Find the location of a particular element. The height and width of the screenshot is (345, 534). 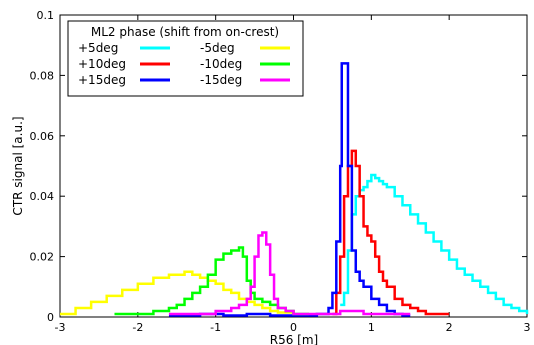

series-line--15deg is located at coordinates (289, 273).